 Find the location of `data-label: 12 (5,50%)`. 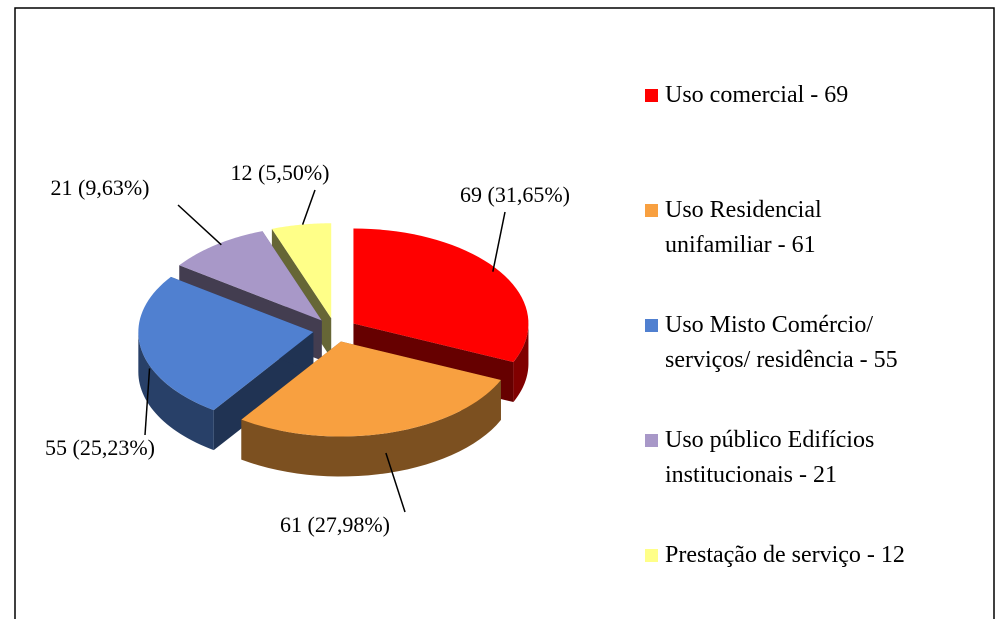

data-label: 12 (5,50%) is located at coordinates (280, 172).